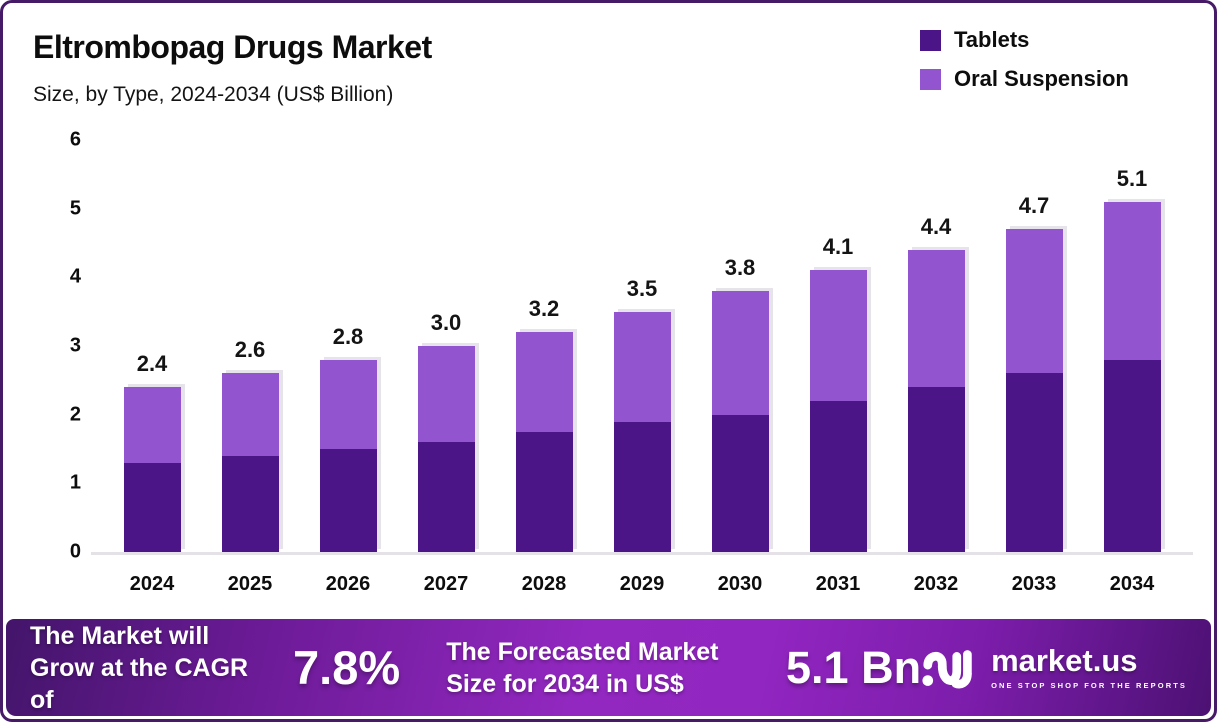 The height and width of the screenshot is (722, 1217). I want to click on x-axis-label-2033: 2033, so click(1034, 584).